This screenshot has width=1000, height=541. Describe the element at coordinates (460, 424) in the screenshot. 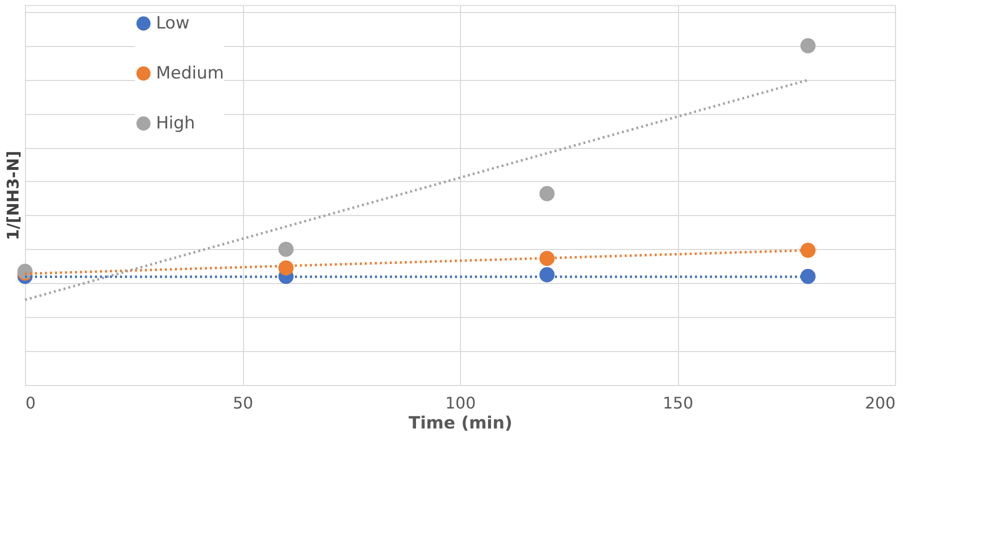

I see `x-axis-title: Time (min)` at that location.